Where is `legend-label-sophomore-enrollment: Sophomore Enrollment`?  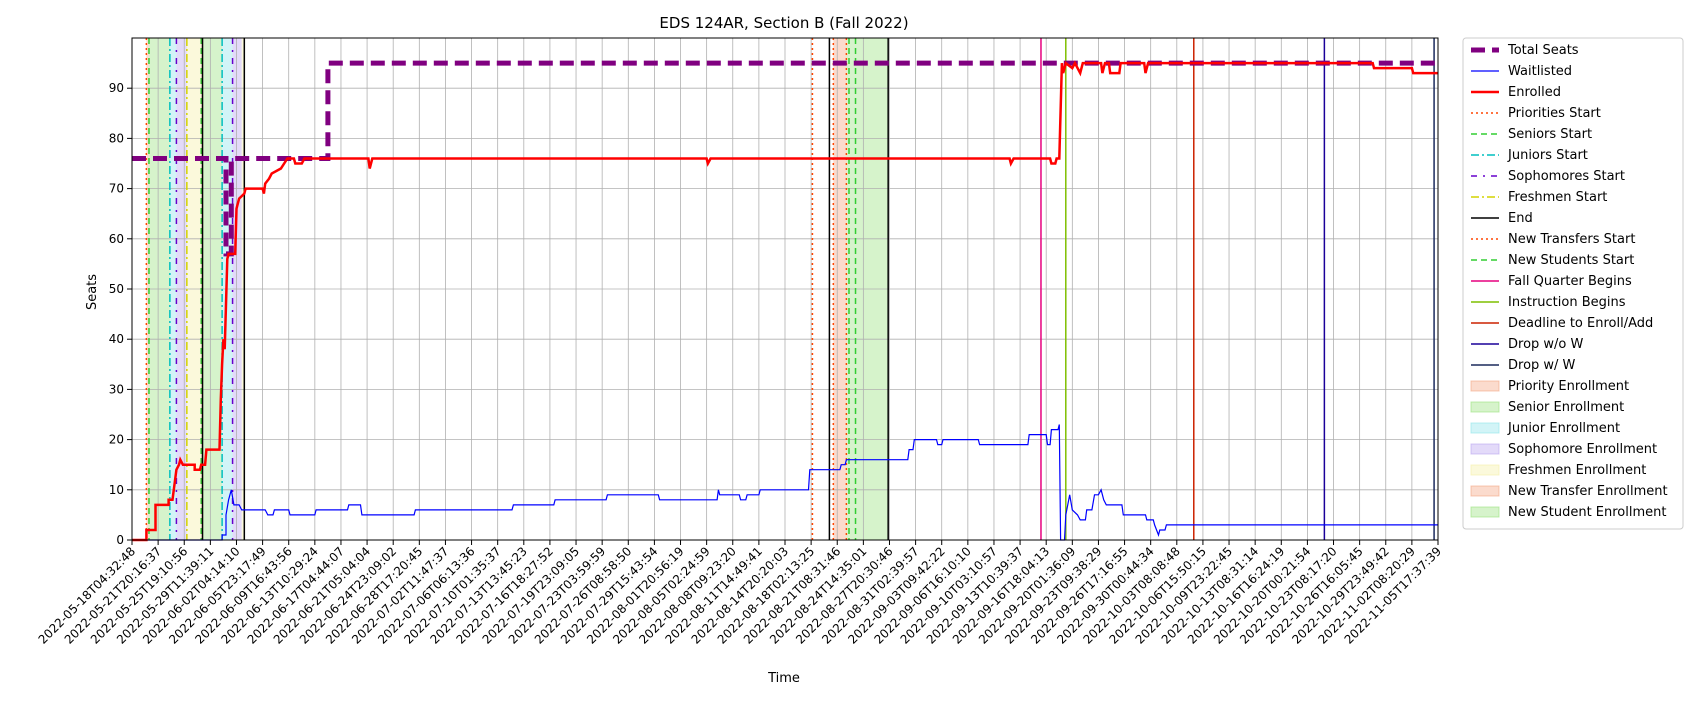 legend-label-sophomore-enrollment: Sophomore Enrollment is located at coordinates (1582, 449).